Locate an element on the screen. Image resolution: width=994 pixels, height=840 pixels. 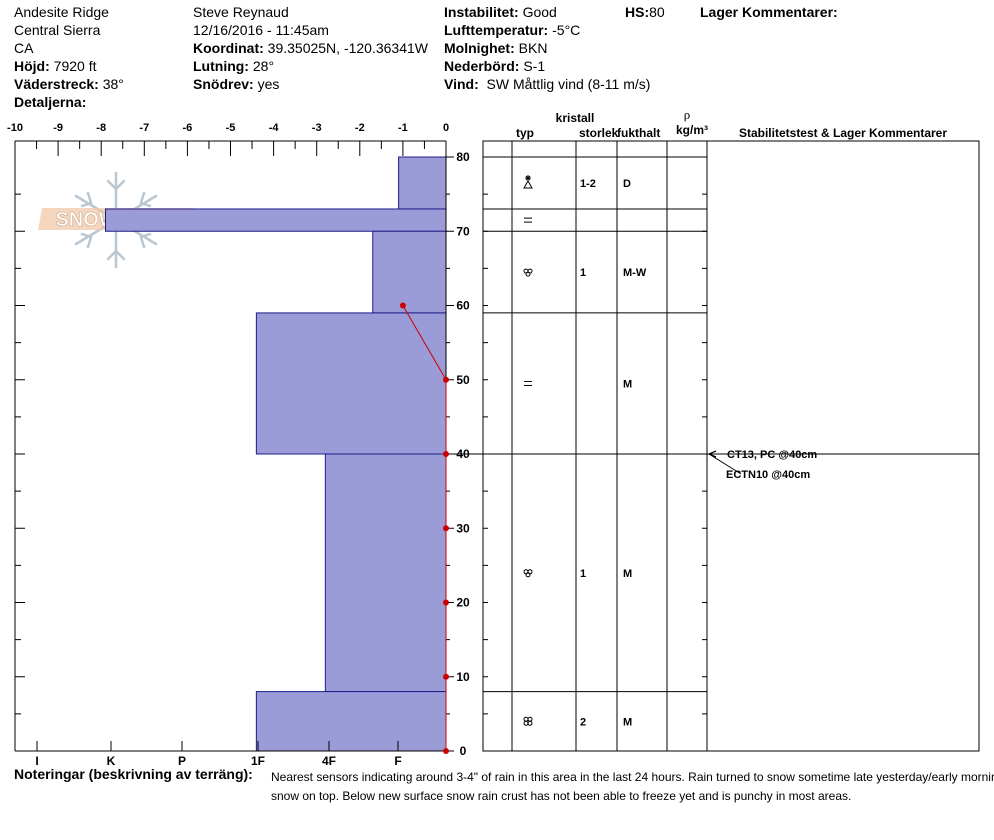
depth-tick-label: 20 is located at coordinates (463, 603).